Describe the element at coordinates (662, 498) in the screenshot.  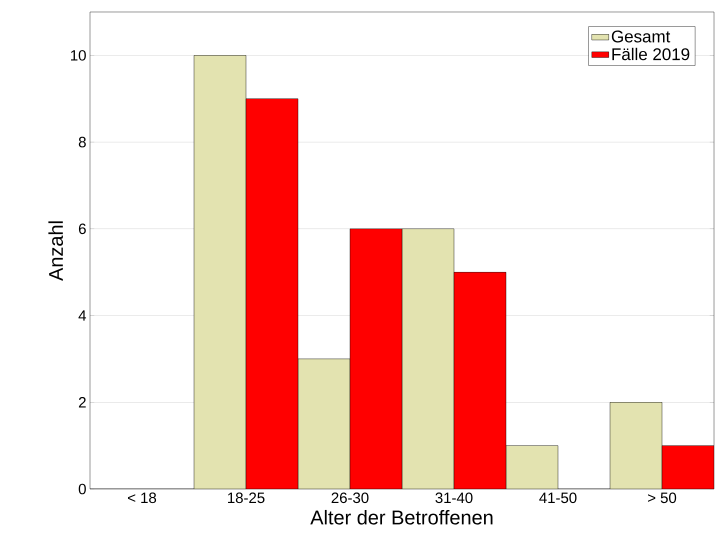
I see `x-tick-label: > 50` at that location.